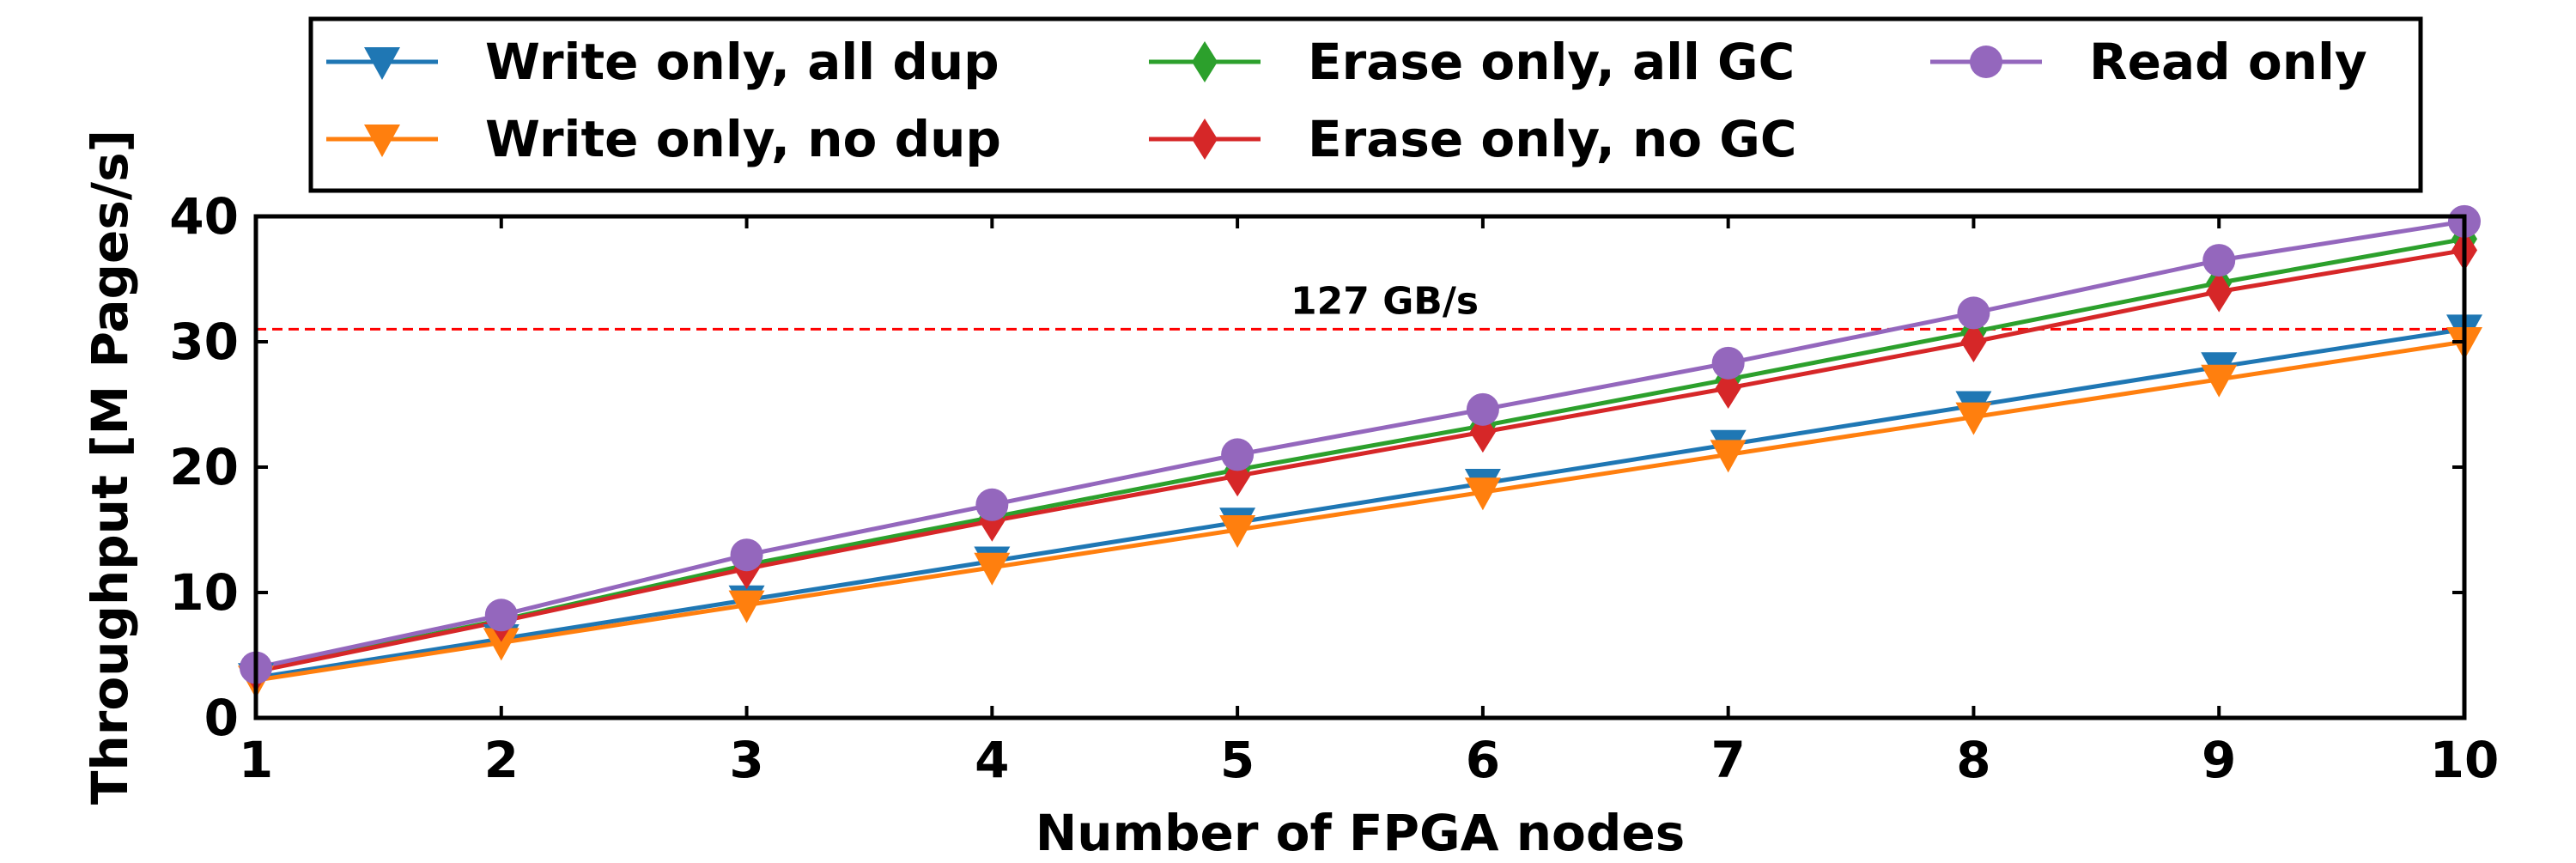 The height and width of the screenshot is (863, 2576). What do you see at coordinates (204, 593) in the screenshot?
I see `y-tick-label: 10` at bounding box center [204, 593].